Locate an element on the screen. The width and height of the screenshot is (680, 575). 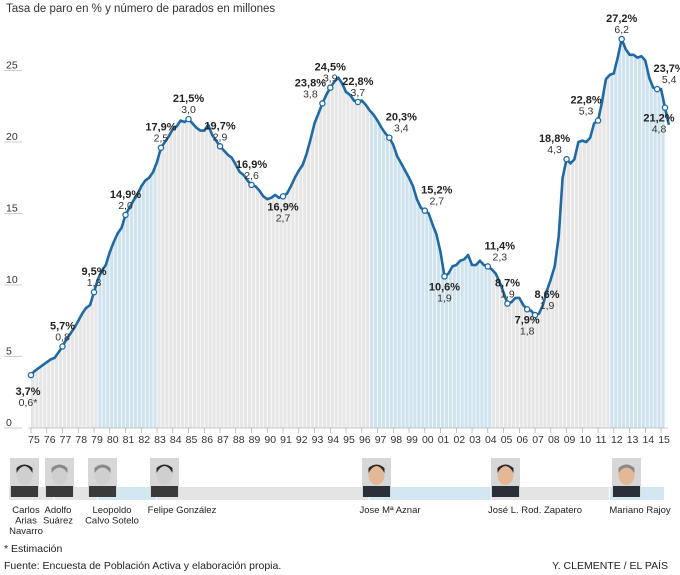
x-tick-label: 87 is located at coordinates (223, 440).